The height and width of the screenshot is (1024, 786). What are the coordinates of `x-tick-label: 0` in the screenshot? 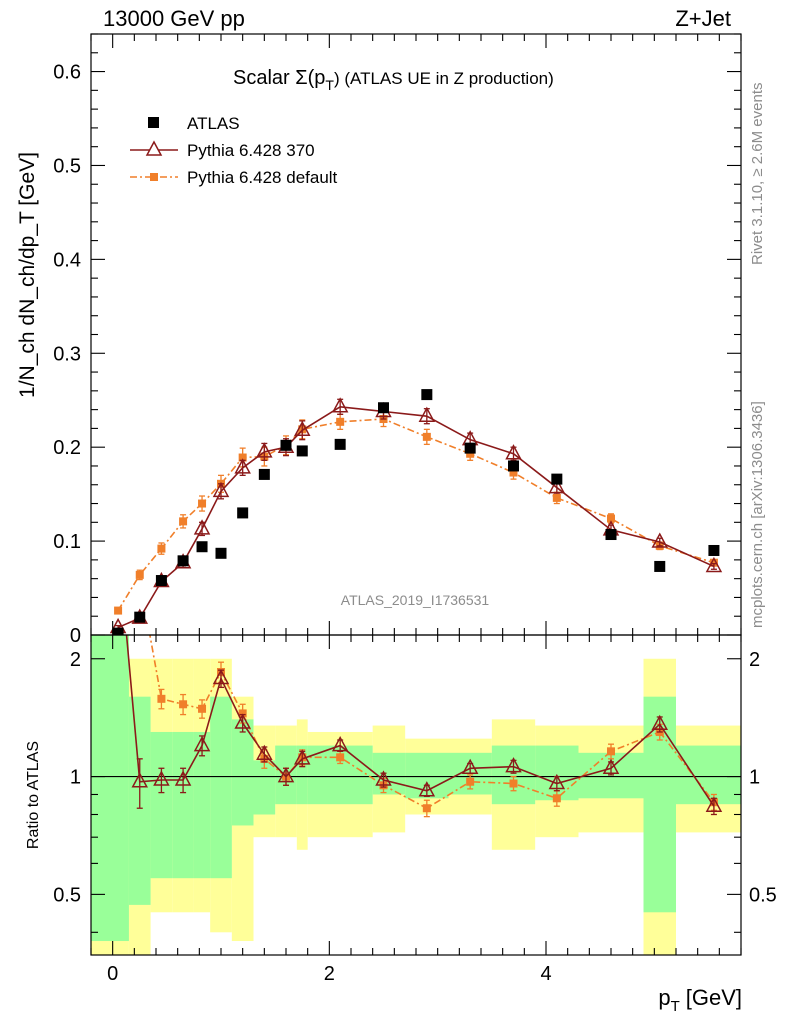 It's located at (112, 974).